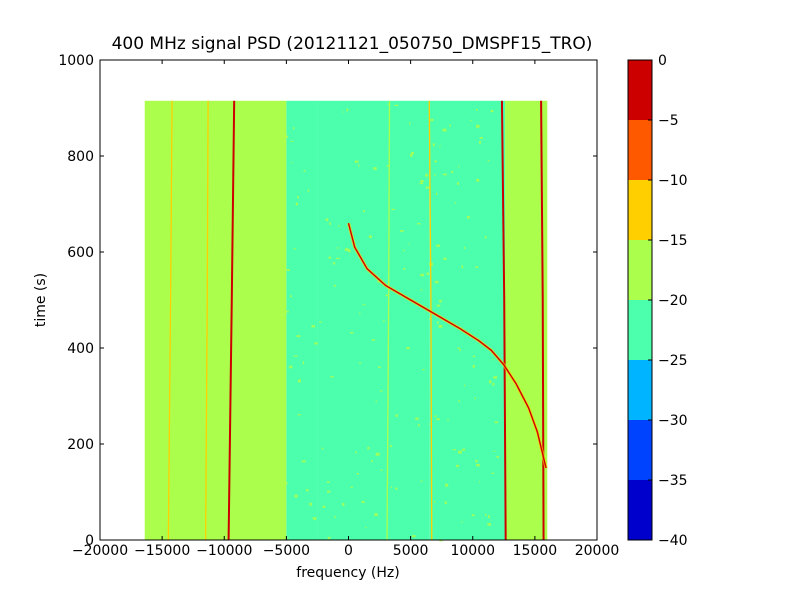  Describe the element at coordinates (597, 551) in the screenshot. I see `x-tick-label: 20000` at that location.